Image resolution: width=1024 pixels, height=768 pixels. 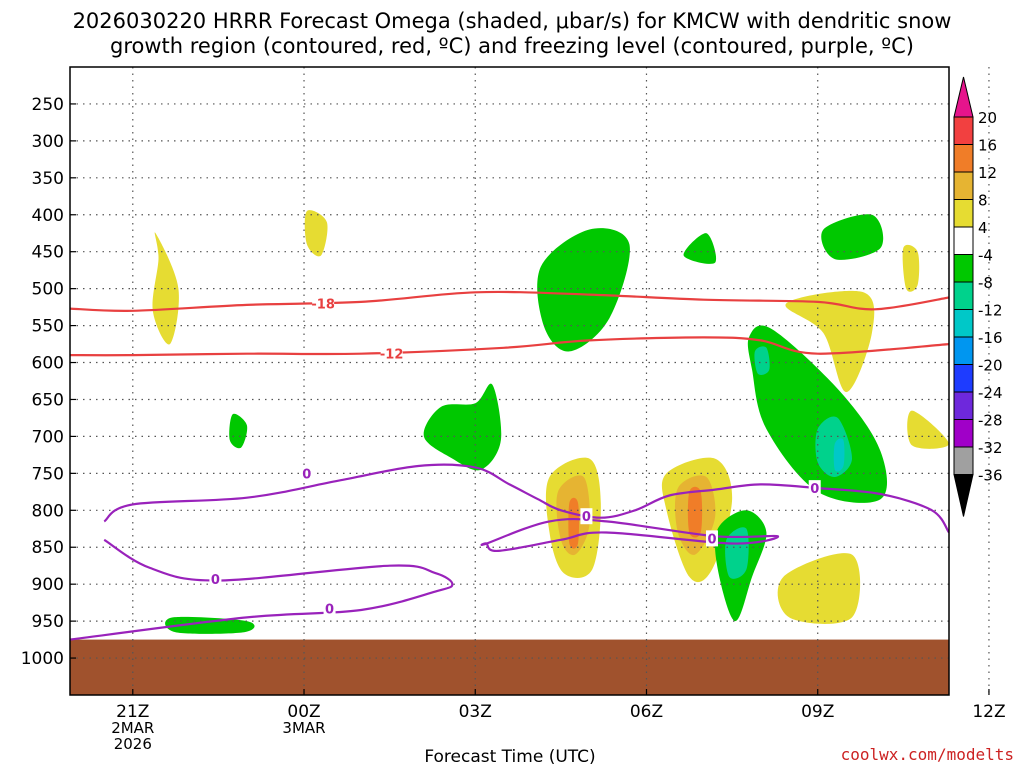 I want to click on y-tick-label: 250, so click(x=48, y=105).